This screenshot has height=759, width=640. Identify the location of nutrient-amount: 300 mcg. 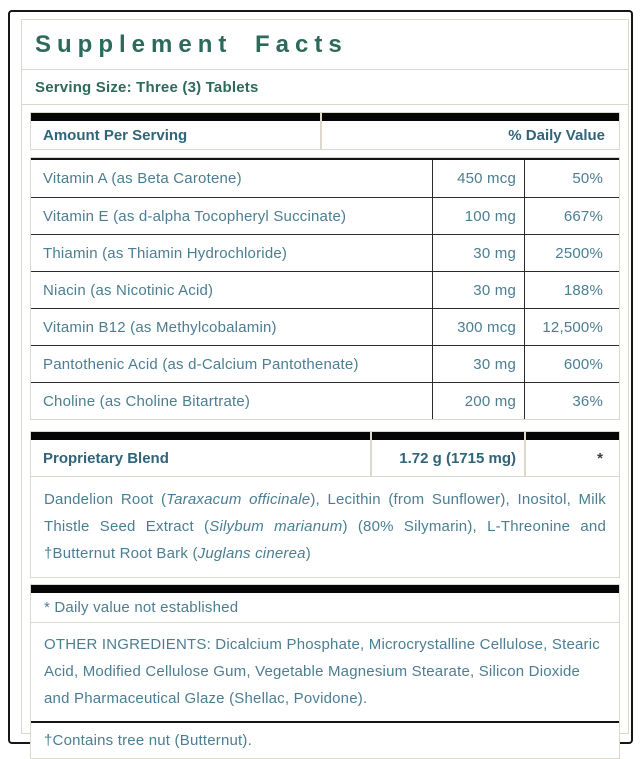
(478, 327).